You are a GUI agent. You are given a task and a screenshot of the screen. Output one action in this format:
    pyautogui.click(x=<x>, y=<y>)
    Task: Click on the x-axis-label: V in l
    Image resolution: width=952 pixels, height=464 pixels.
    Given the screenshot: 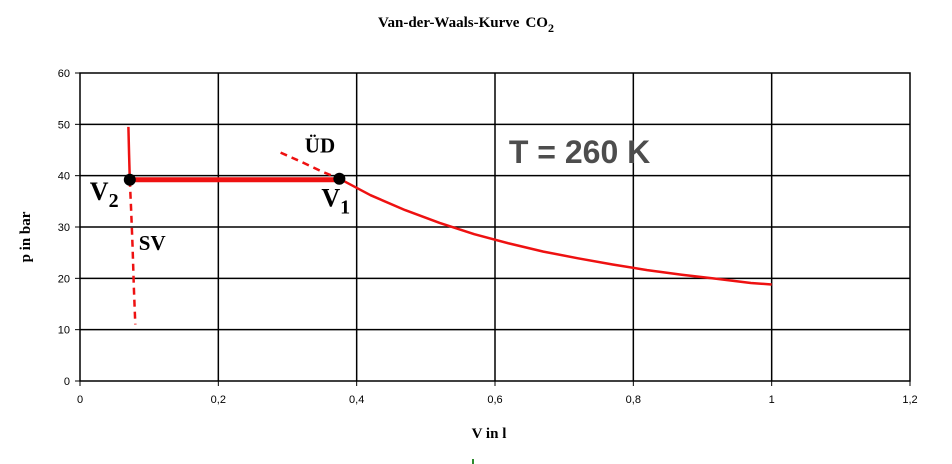 What is the action you would take?
    pyautogui.click(x=489, y=434)
    